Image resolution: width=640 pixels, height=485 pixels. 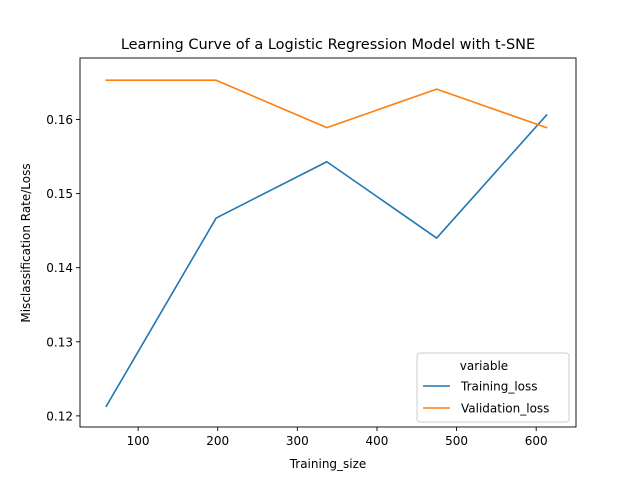 I want to click on x-tick-label: 400, so click(x=377, y=441).